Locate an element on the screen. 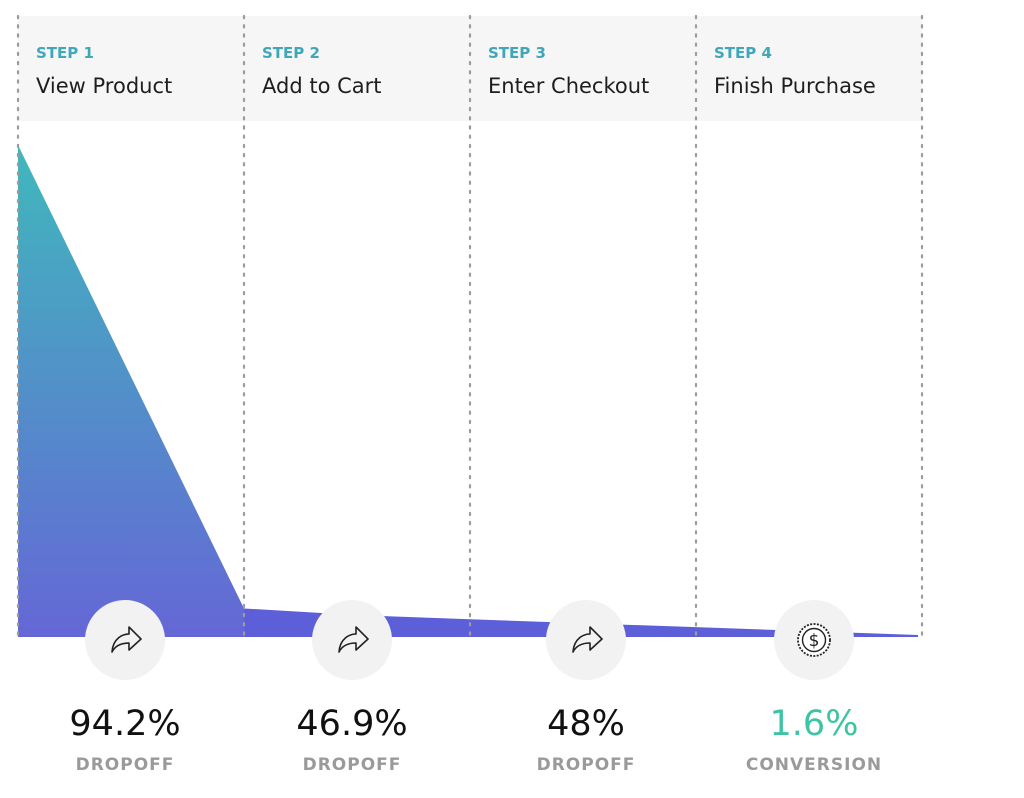 This screenshot has width=1024, height=798. step-label: STEP 4 is located at coordinates (743, 53).